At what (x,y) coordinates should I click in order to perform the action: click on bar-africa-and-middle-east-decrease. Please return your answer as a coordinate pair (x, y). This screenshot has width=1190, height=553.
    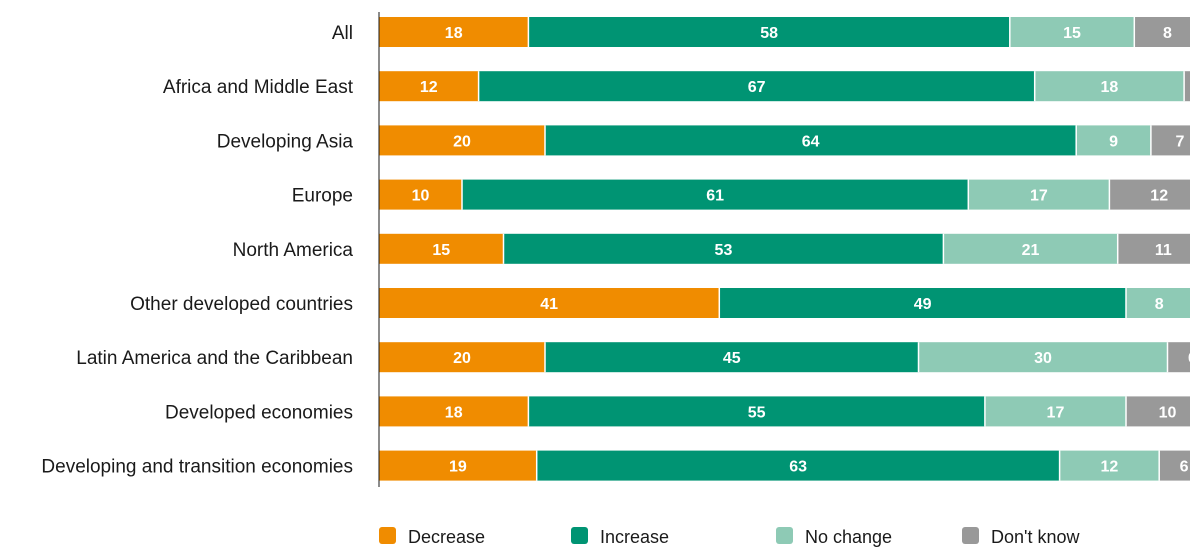
    Looking at the image, I should click on (429, 86).